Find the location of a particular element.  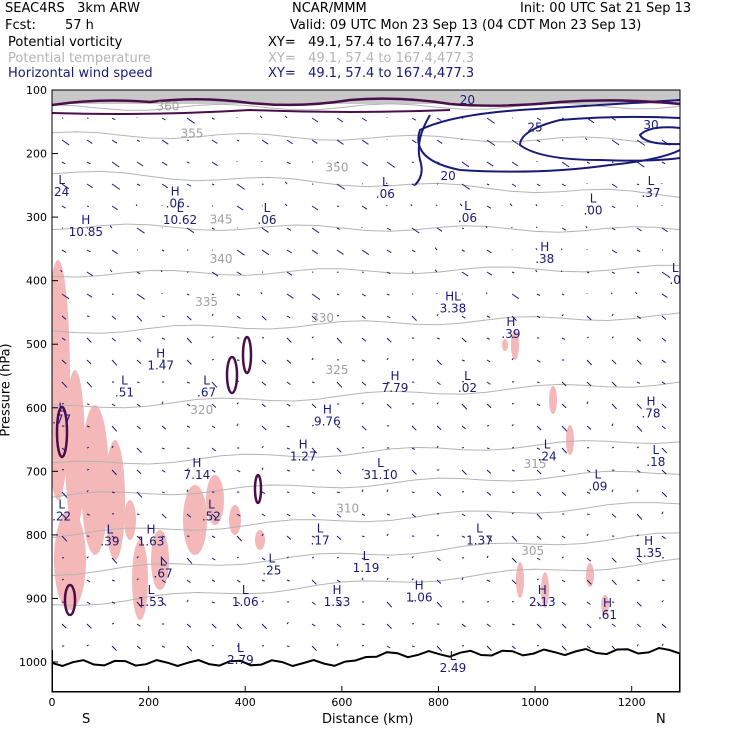

field-name-theta: Potential temperature is located at coordinates (79, 58).